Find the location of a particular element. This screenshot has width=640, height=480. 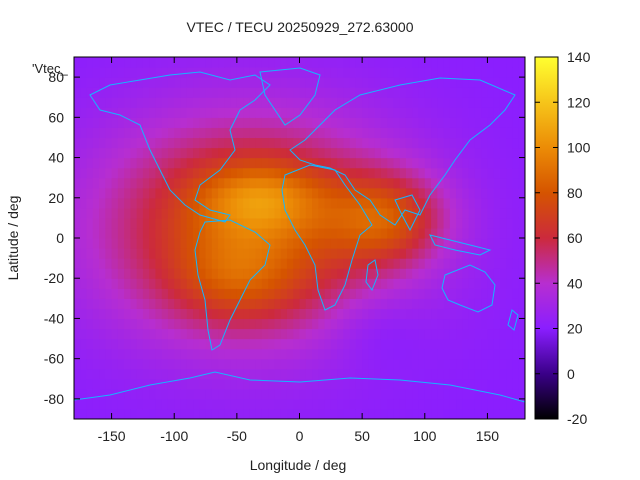

colorbar-tick-label: 60 is located at coordinates (575, 238).